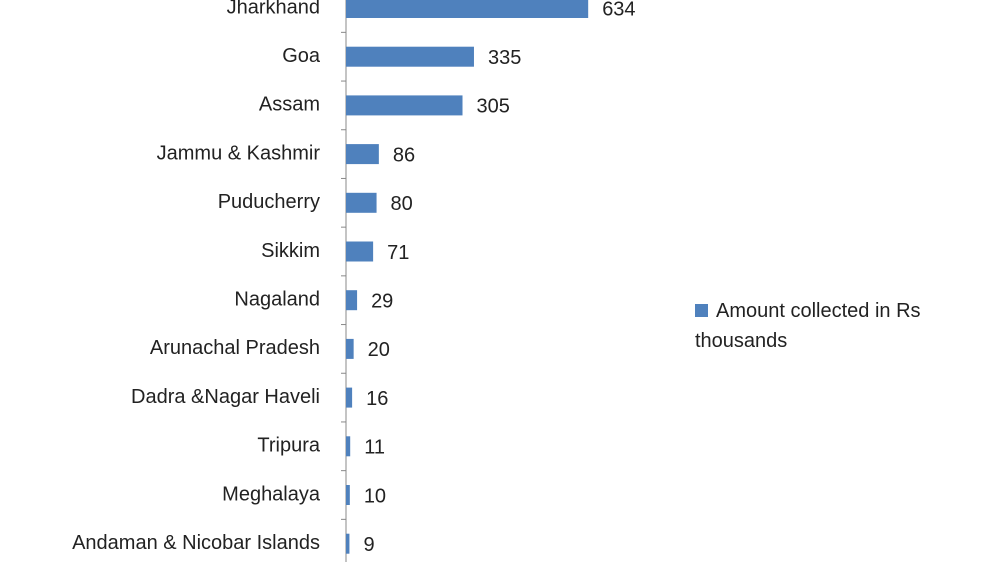  What do you see at coordinates (701, 310) in the screenshot?
I see `legend-key` at bounding box center [701, 310].